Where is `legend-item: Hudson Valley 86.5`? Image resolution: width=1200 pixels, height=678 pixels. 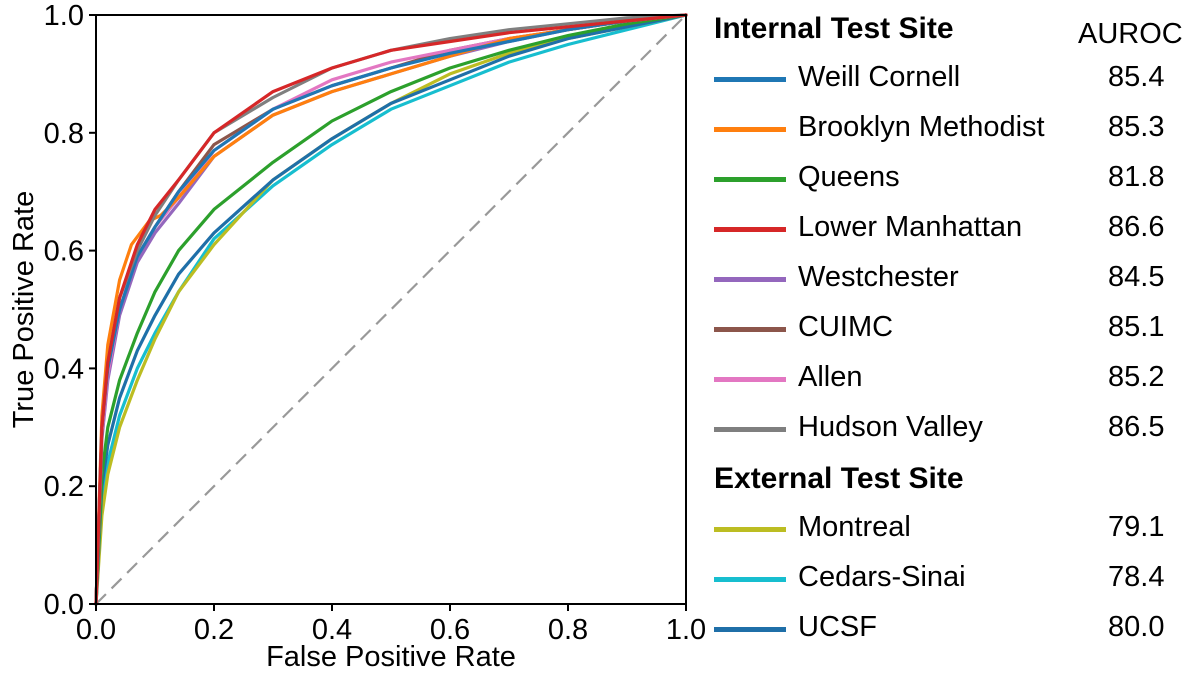 legend-item: Hudson Valley 86.5 is located at coordinates (956, 429).